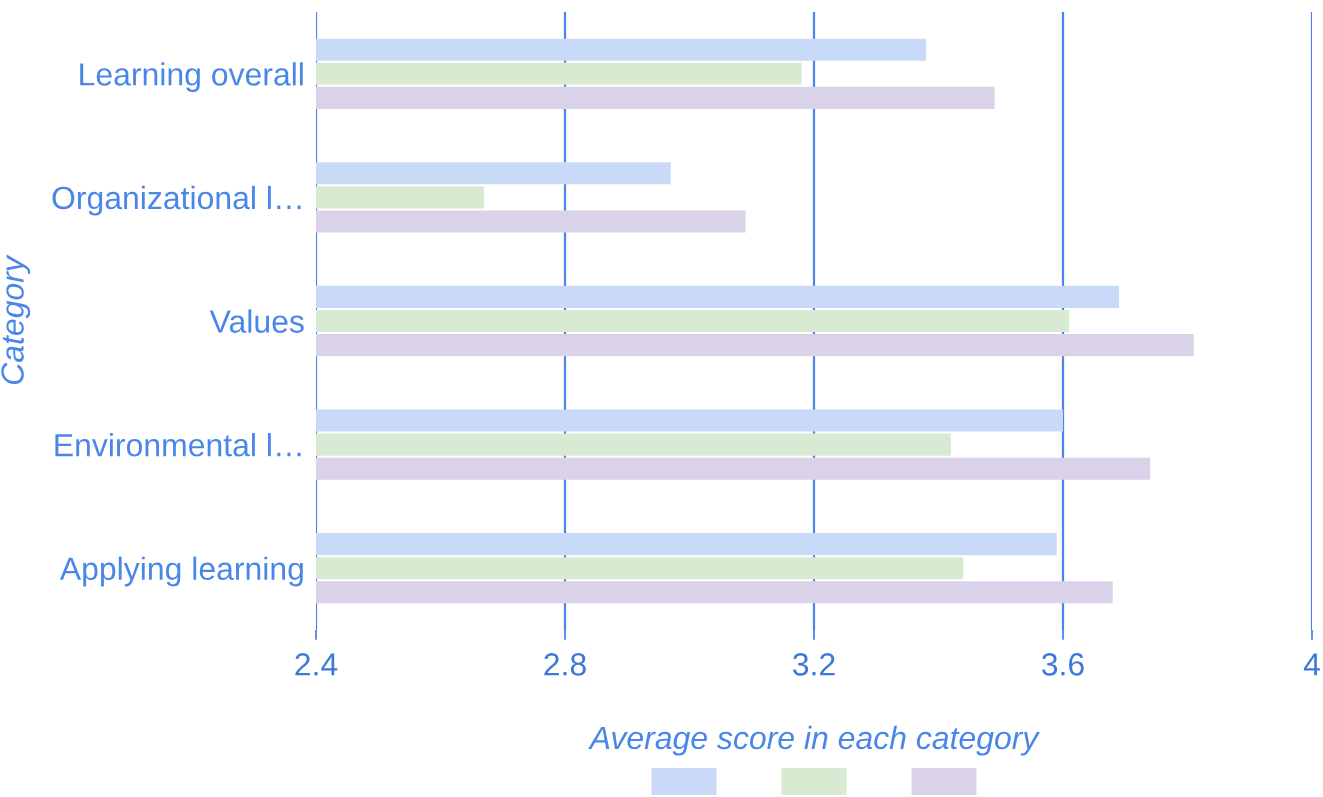  What do you see at coordinates (181, 571) in the screenshot?
I see `y-tick-label: Applying learning` at bounding box center [181, 571].